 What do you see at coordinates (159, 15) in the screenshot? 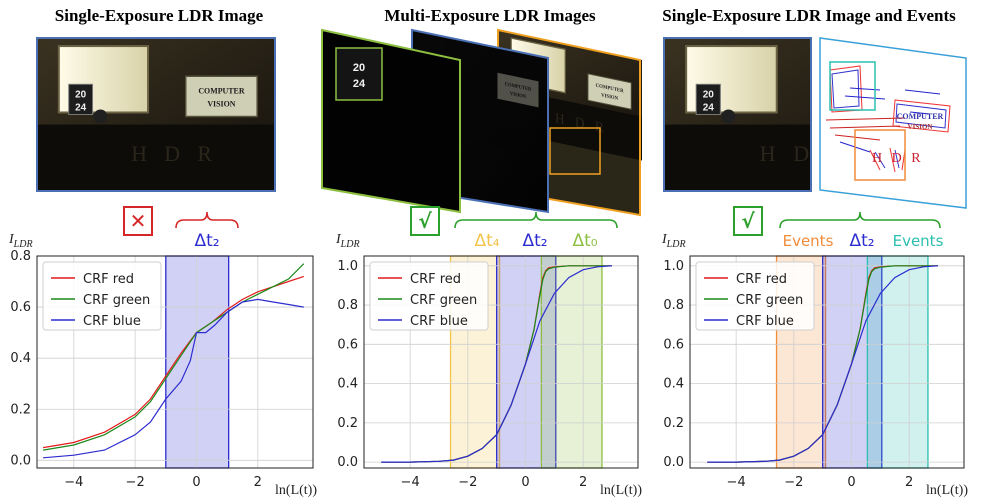
I see `panel-title-single-exposure: Single-Exposure LDR Image` at bounding box center [159, 15].